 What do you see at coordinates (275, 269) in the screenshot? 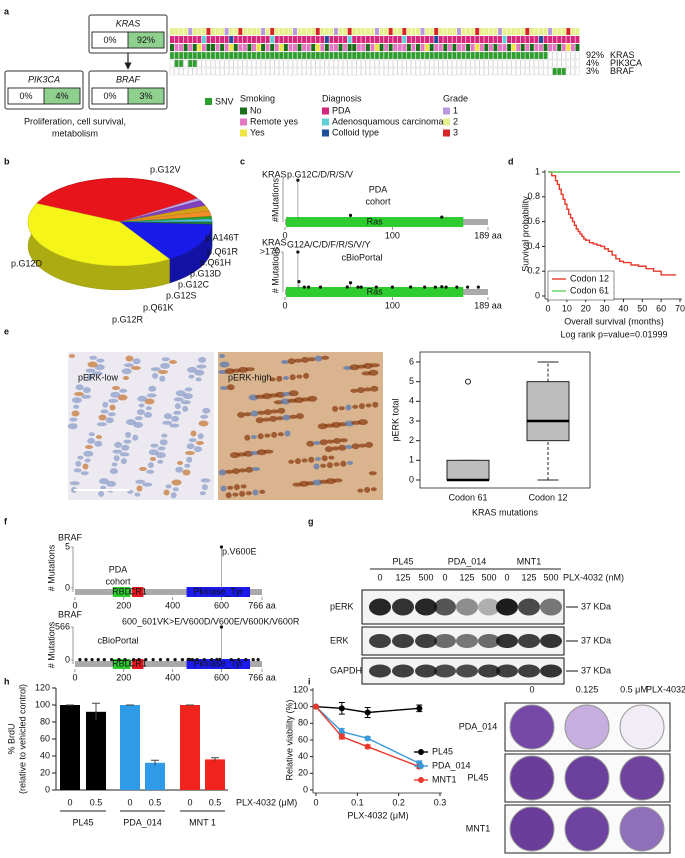
I see `y-axis-label: # Mutations` at bounding box center [275, 269].